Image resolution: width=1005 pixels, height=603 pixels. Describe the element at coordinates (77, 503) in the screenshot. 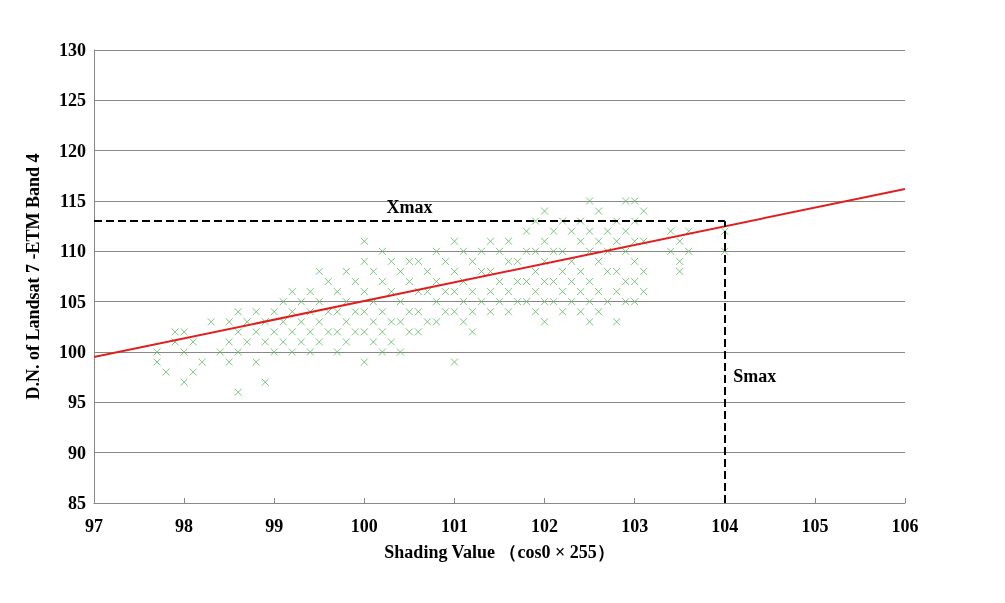

I see `y-tick-label: 85` at that location.